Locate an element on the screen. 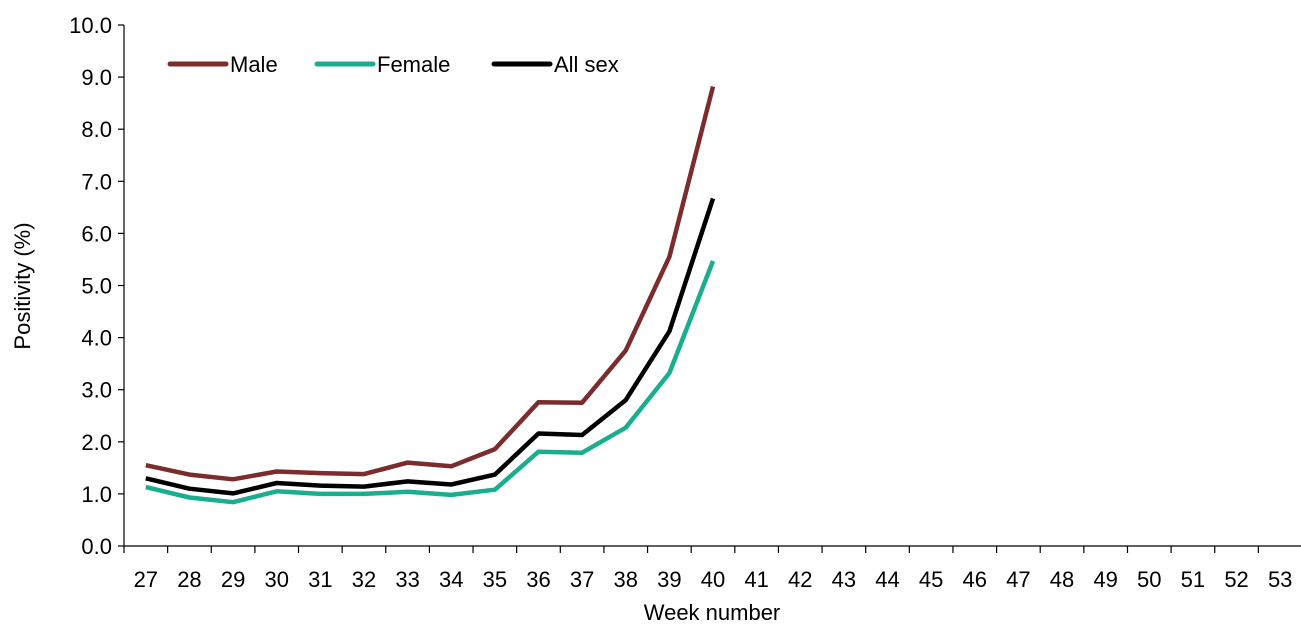  x-tick-label: 43 is located at coordinates (844, 579).